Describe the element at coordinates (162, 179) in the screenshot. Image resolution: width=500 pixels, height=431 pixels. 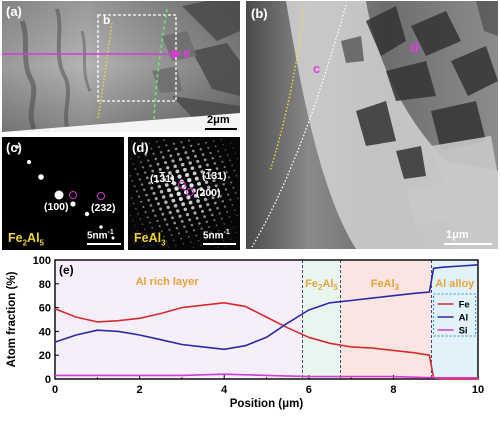
I see `panel-d-index-131a: (131)` at that location.